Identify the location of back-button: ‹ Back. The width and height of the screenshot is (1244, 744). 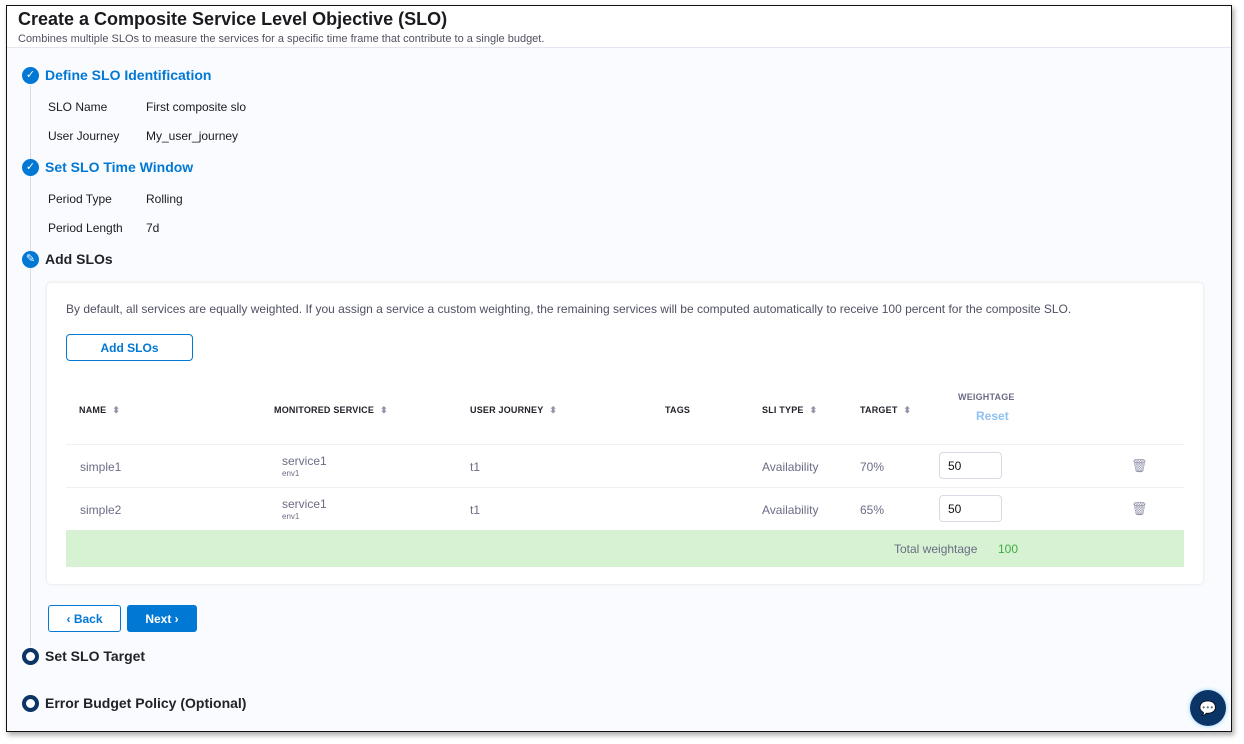
(84, 618).